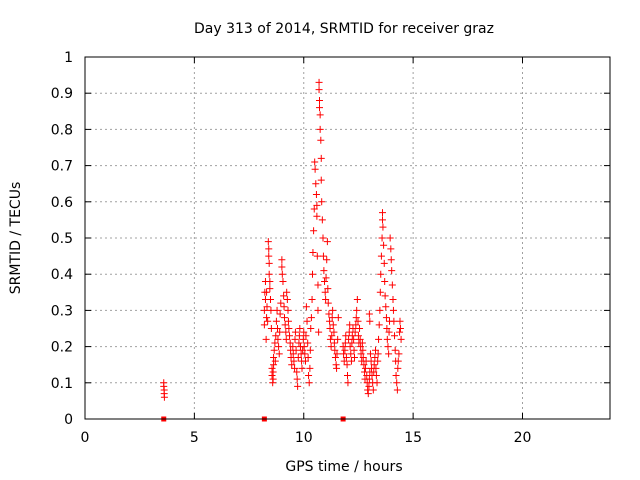  Describe the element at coordinates (413, 438) in the screenshot. I see `x-tick-label: 15` at that location.